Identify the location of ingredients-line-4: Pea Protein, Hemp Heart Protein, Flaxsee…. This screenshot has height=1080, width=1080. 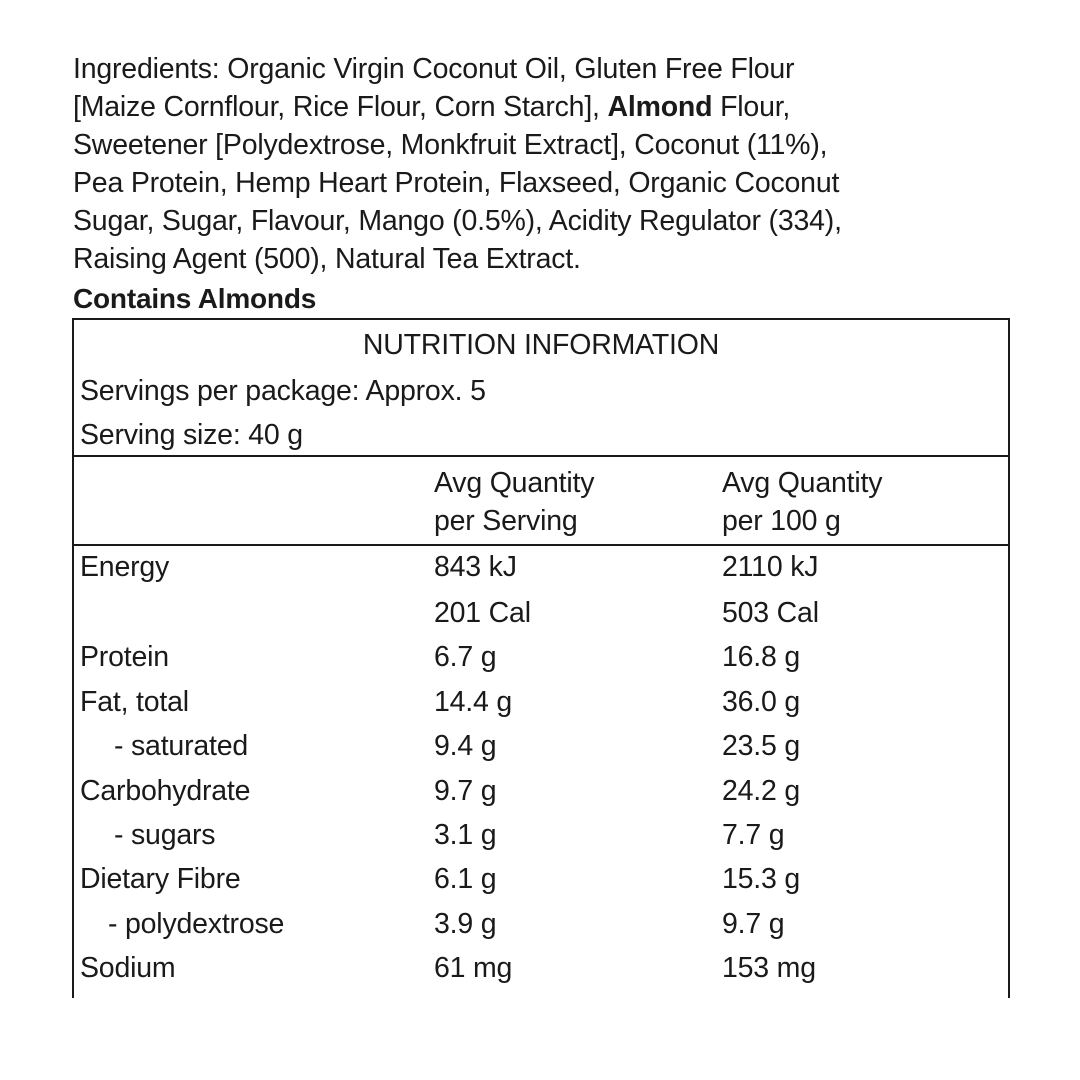
(456, 183).